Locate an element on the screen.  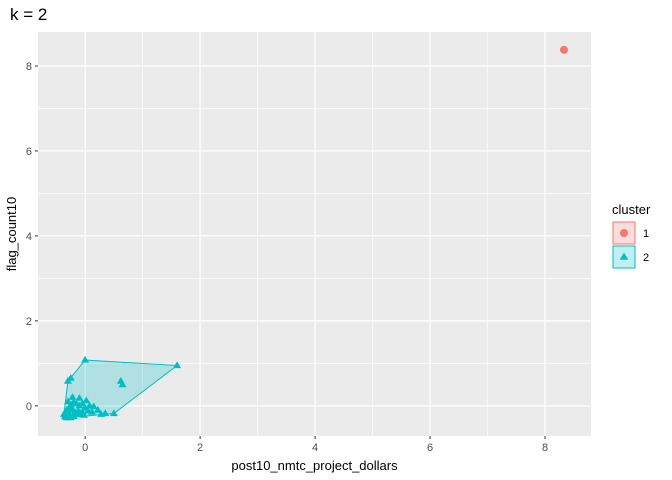
legend-triangle-marker is located at coordinates (624, 256).